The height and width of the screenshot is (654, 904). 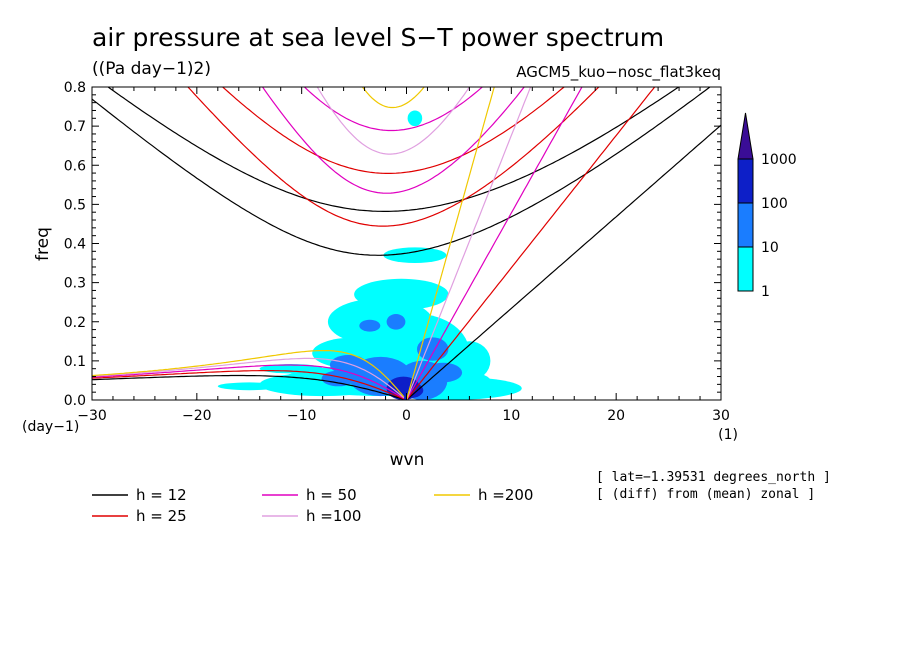 What do you see at coordinates (745, 136) in the screenshot?
I see `colorbar-cap` at bounding box center [745, 136].